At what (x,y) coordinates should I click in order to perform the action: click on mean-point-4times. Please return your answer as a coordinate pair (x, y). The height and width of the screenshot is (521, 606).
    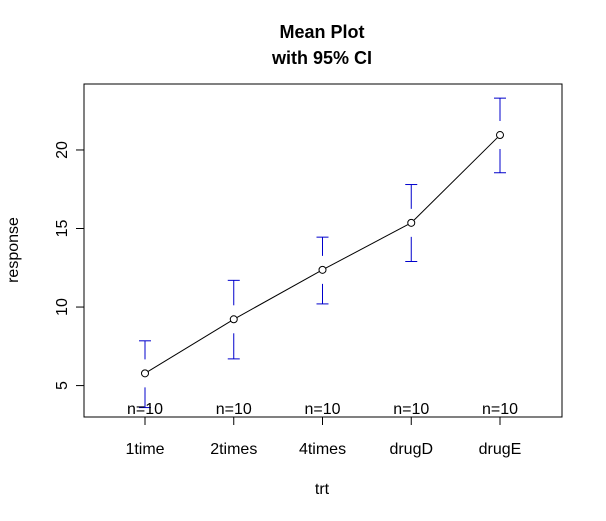
    Looking at the image, I should click on (322, 269).